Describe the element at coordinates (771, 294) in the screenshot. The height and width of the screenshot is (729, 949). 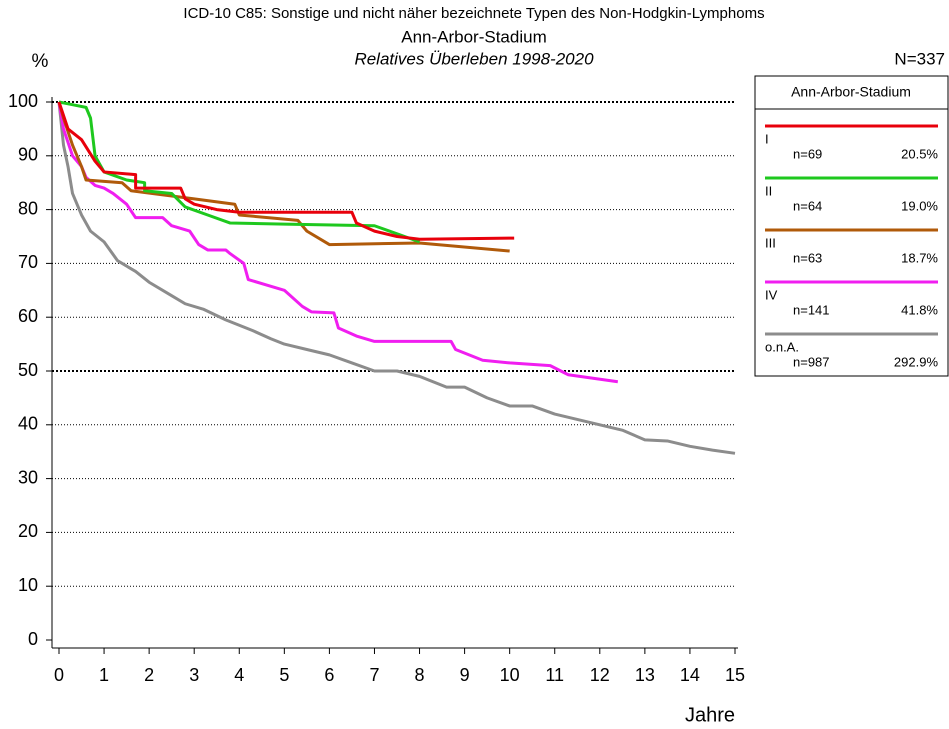
I see `legend-label: IV` at that location.